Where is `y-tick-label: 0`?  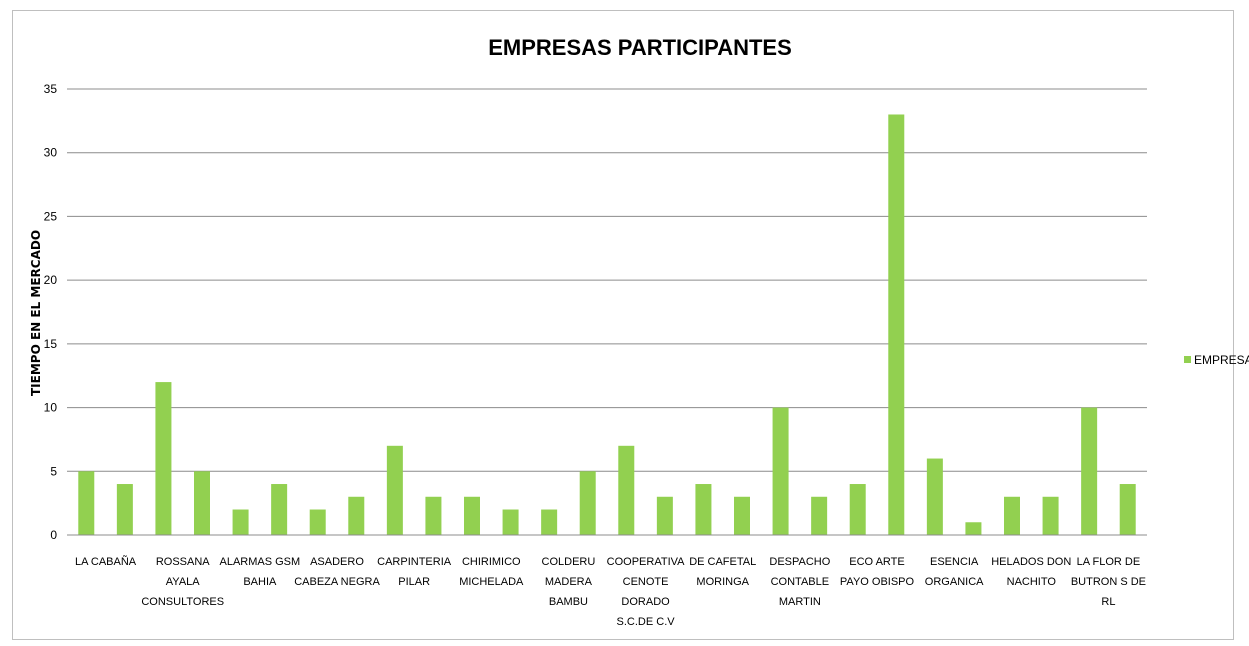
y-tick-label: 0 is located at coordinates (53, 535).